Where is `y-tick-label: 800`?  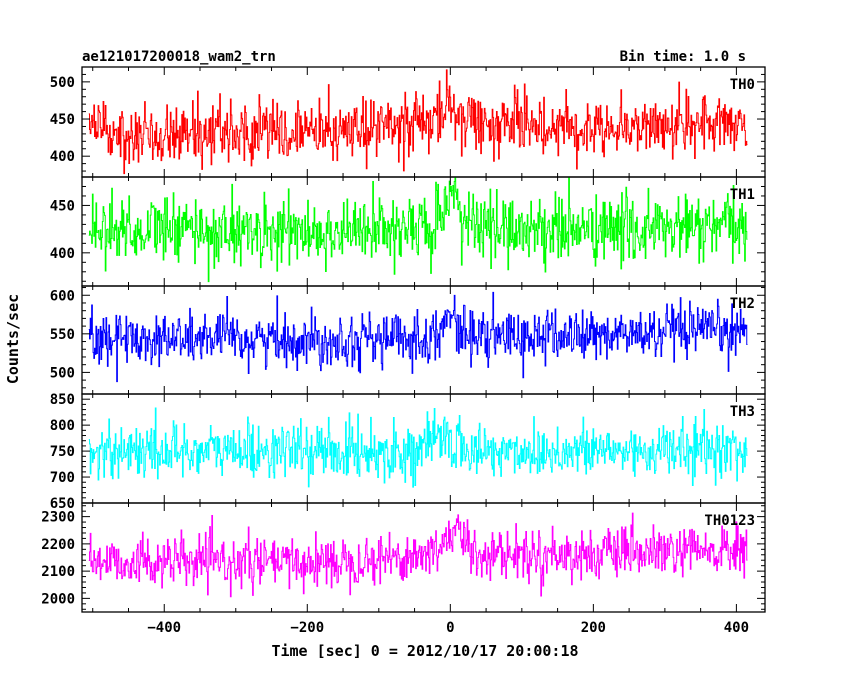
y-tick-label: 800 is located at coordinates (62, 426).